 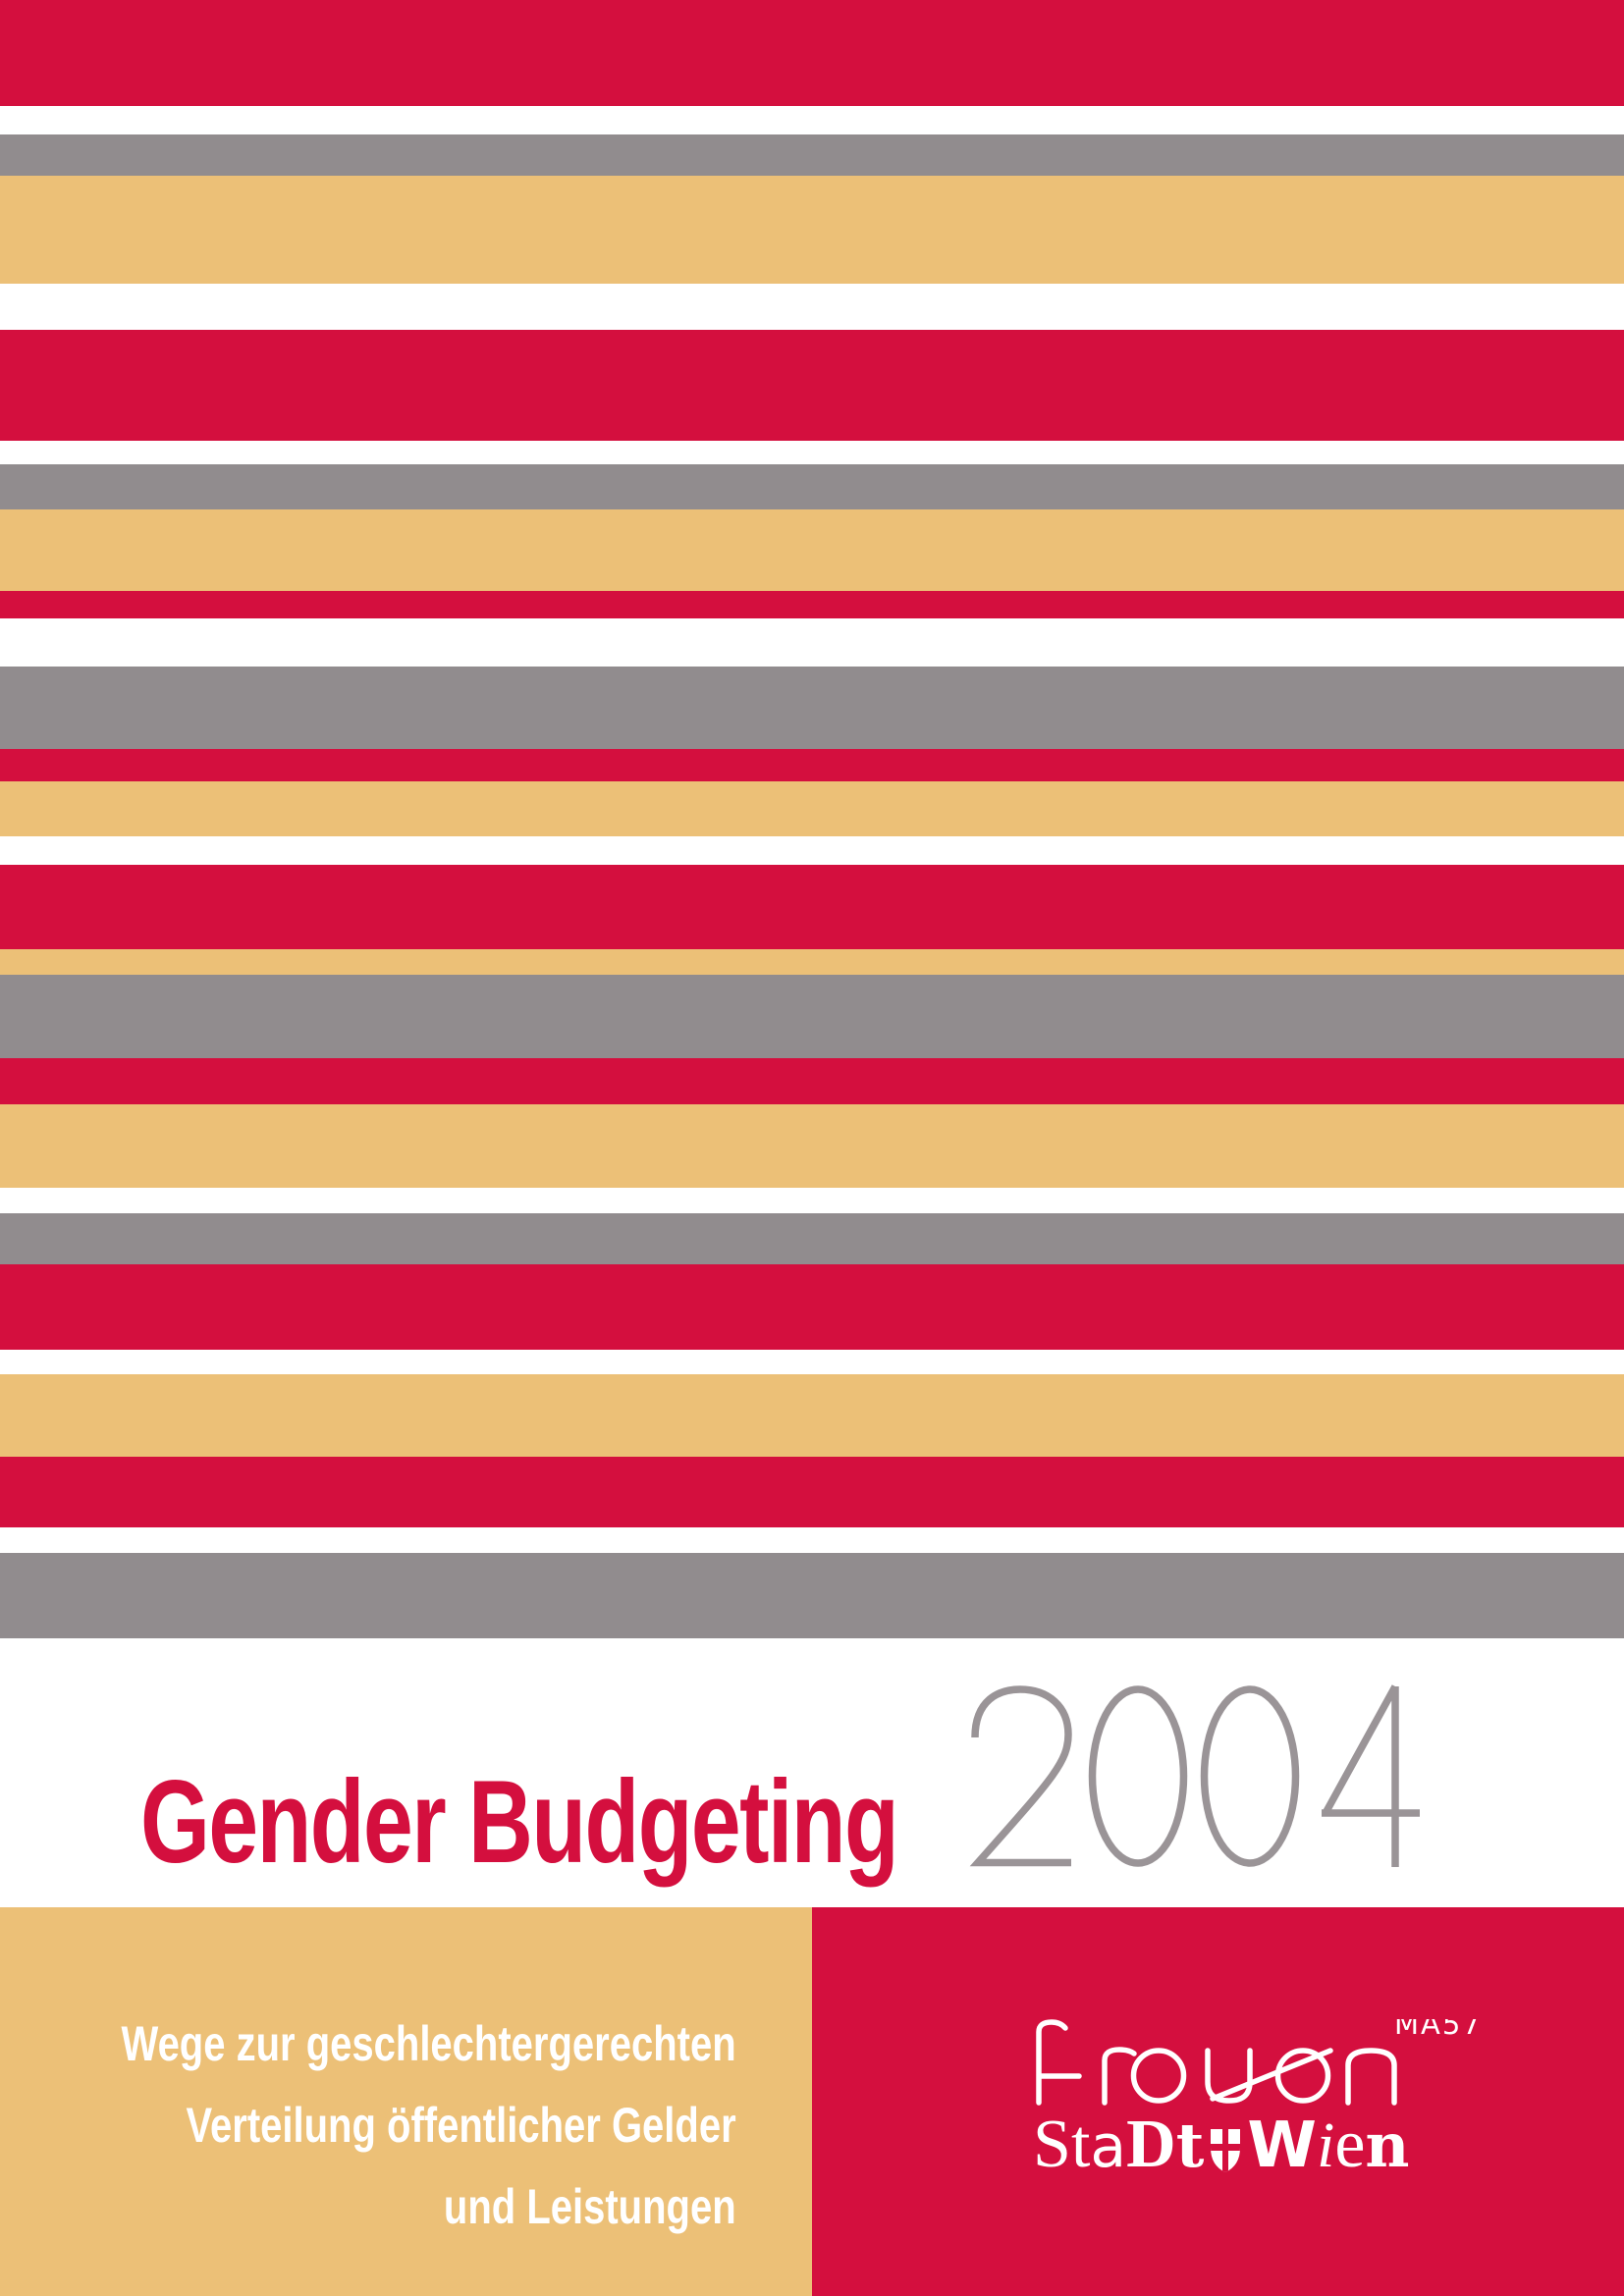 I want to click on letter-a, so click(x=1158, y=2076).